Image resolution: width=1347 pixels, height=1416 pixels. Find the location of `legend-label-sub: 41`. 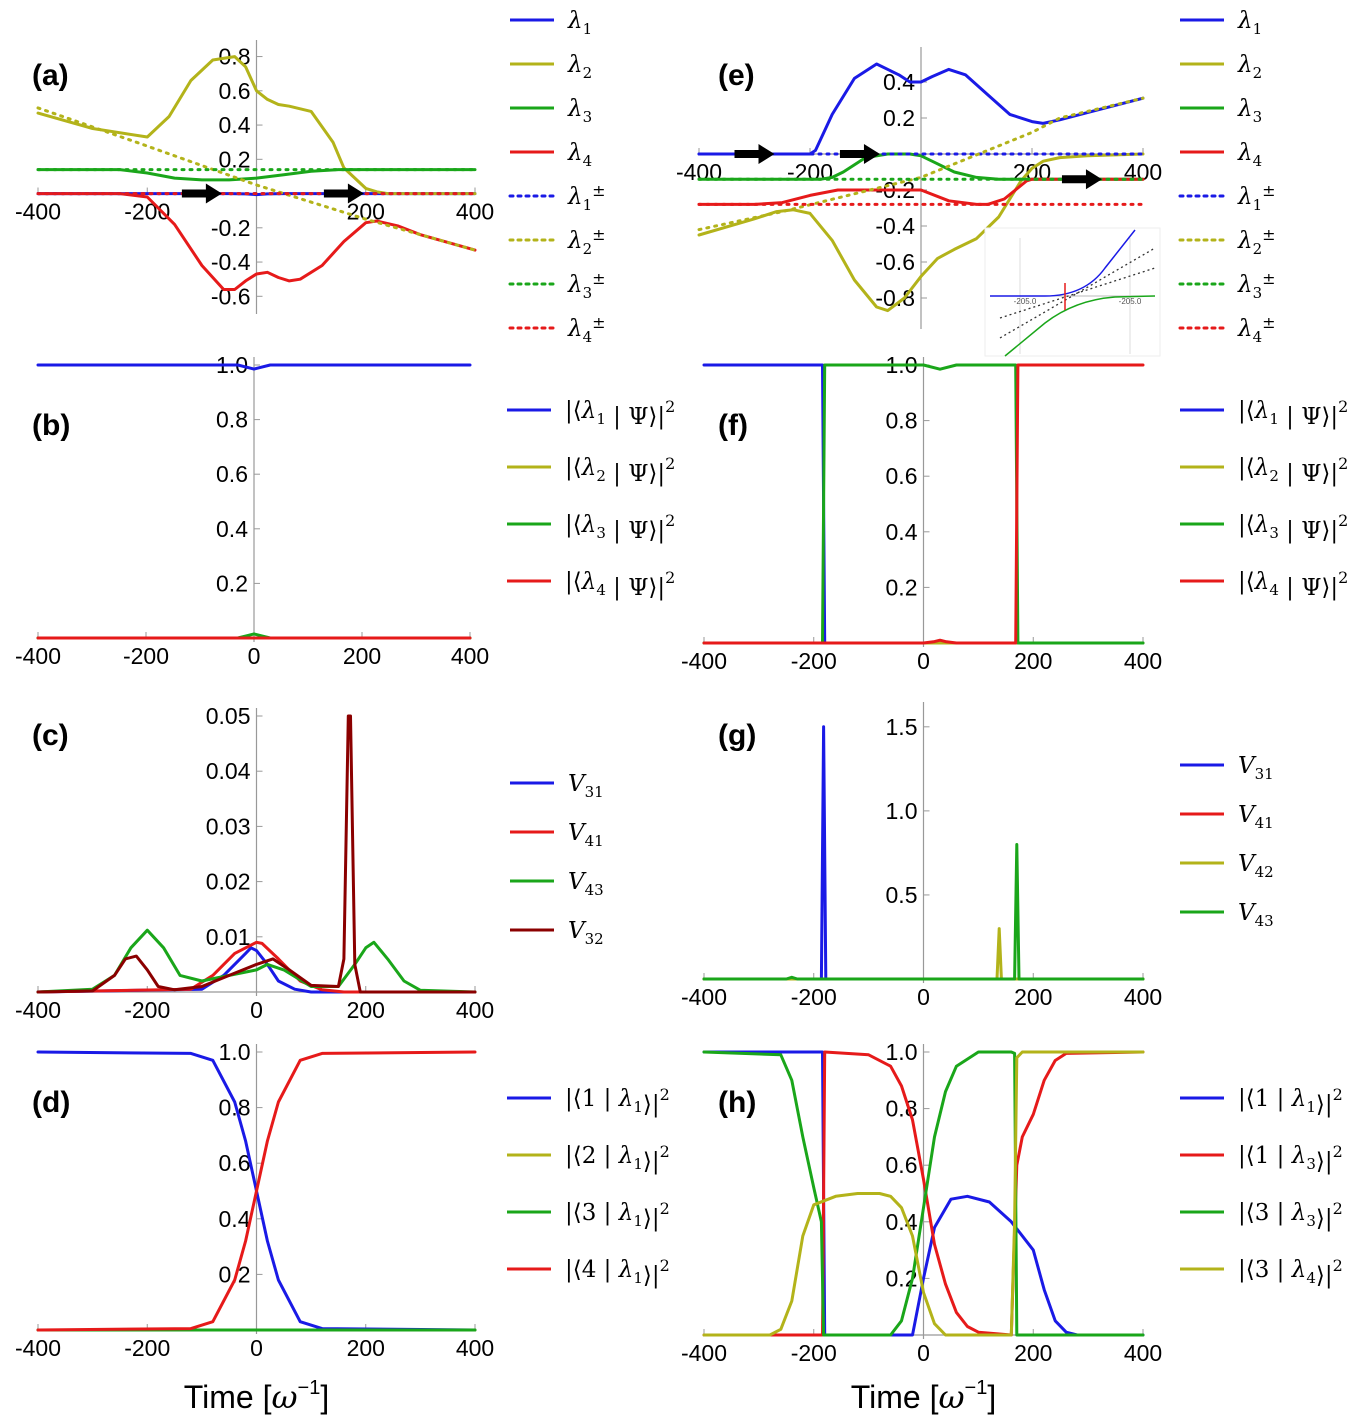

legend-label-sub: 41 is located at coordinates (594, 841).